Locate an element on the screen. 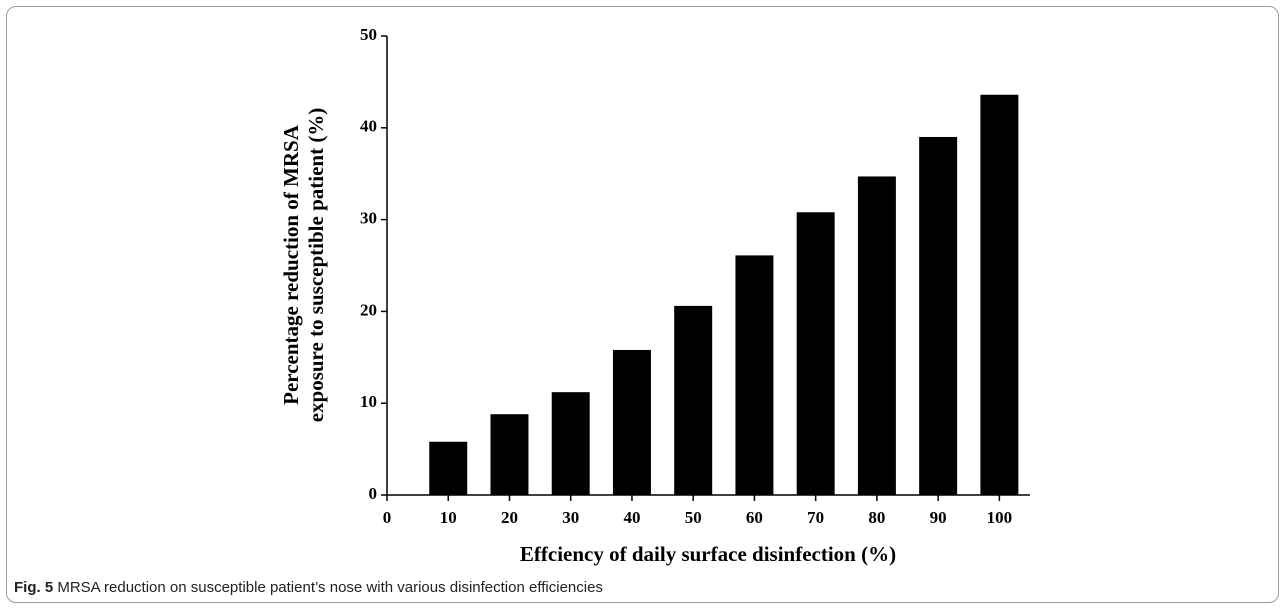 The image size is (1287, 609). x-tick-label: 70 is located at coordinates (815, 517).